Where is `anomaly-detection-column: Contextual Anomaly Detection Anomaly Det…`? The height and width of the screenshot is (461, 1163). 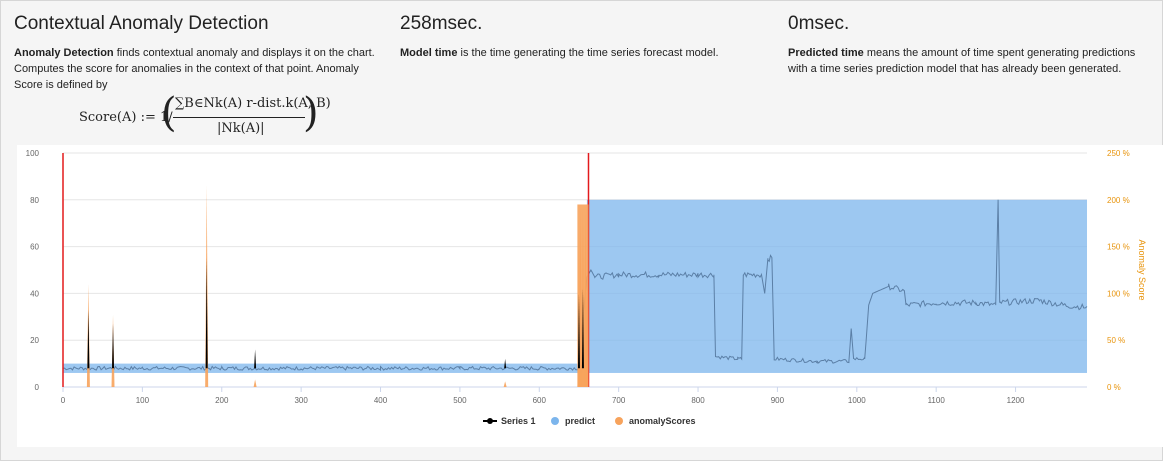
anomaly-detection-column: Contextual Anomaly Detection Anomaly Det… is located at coordinates (199, 53).